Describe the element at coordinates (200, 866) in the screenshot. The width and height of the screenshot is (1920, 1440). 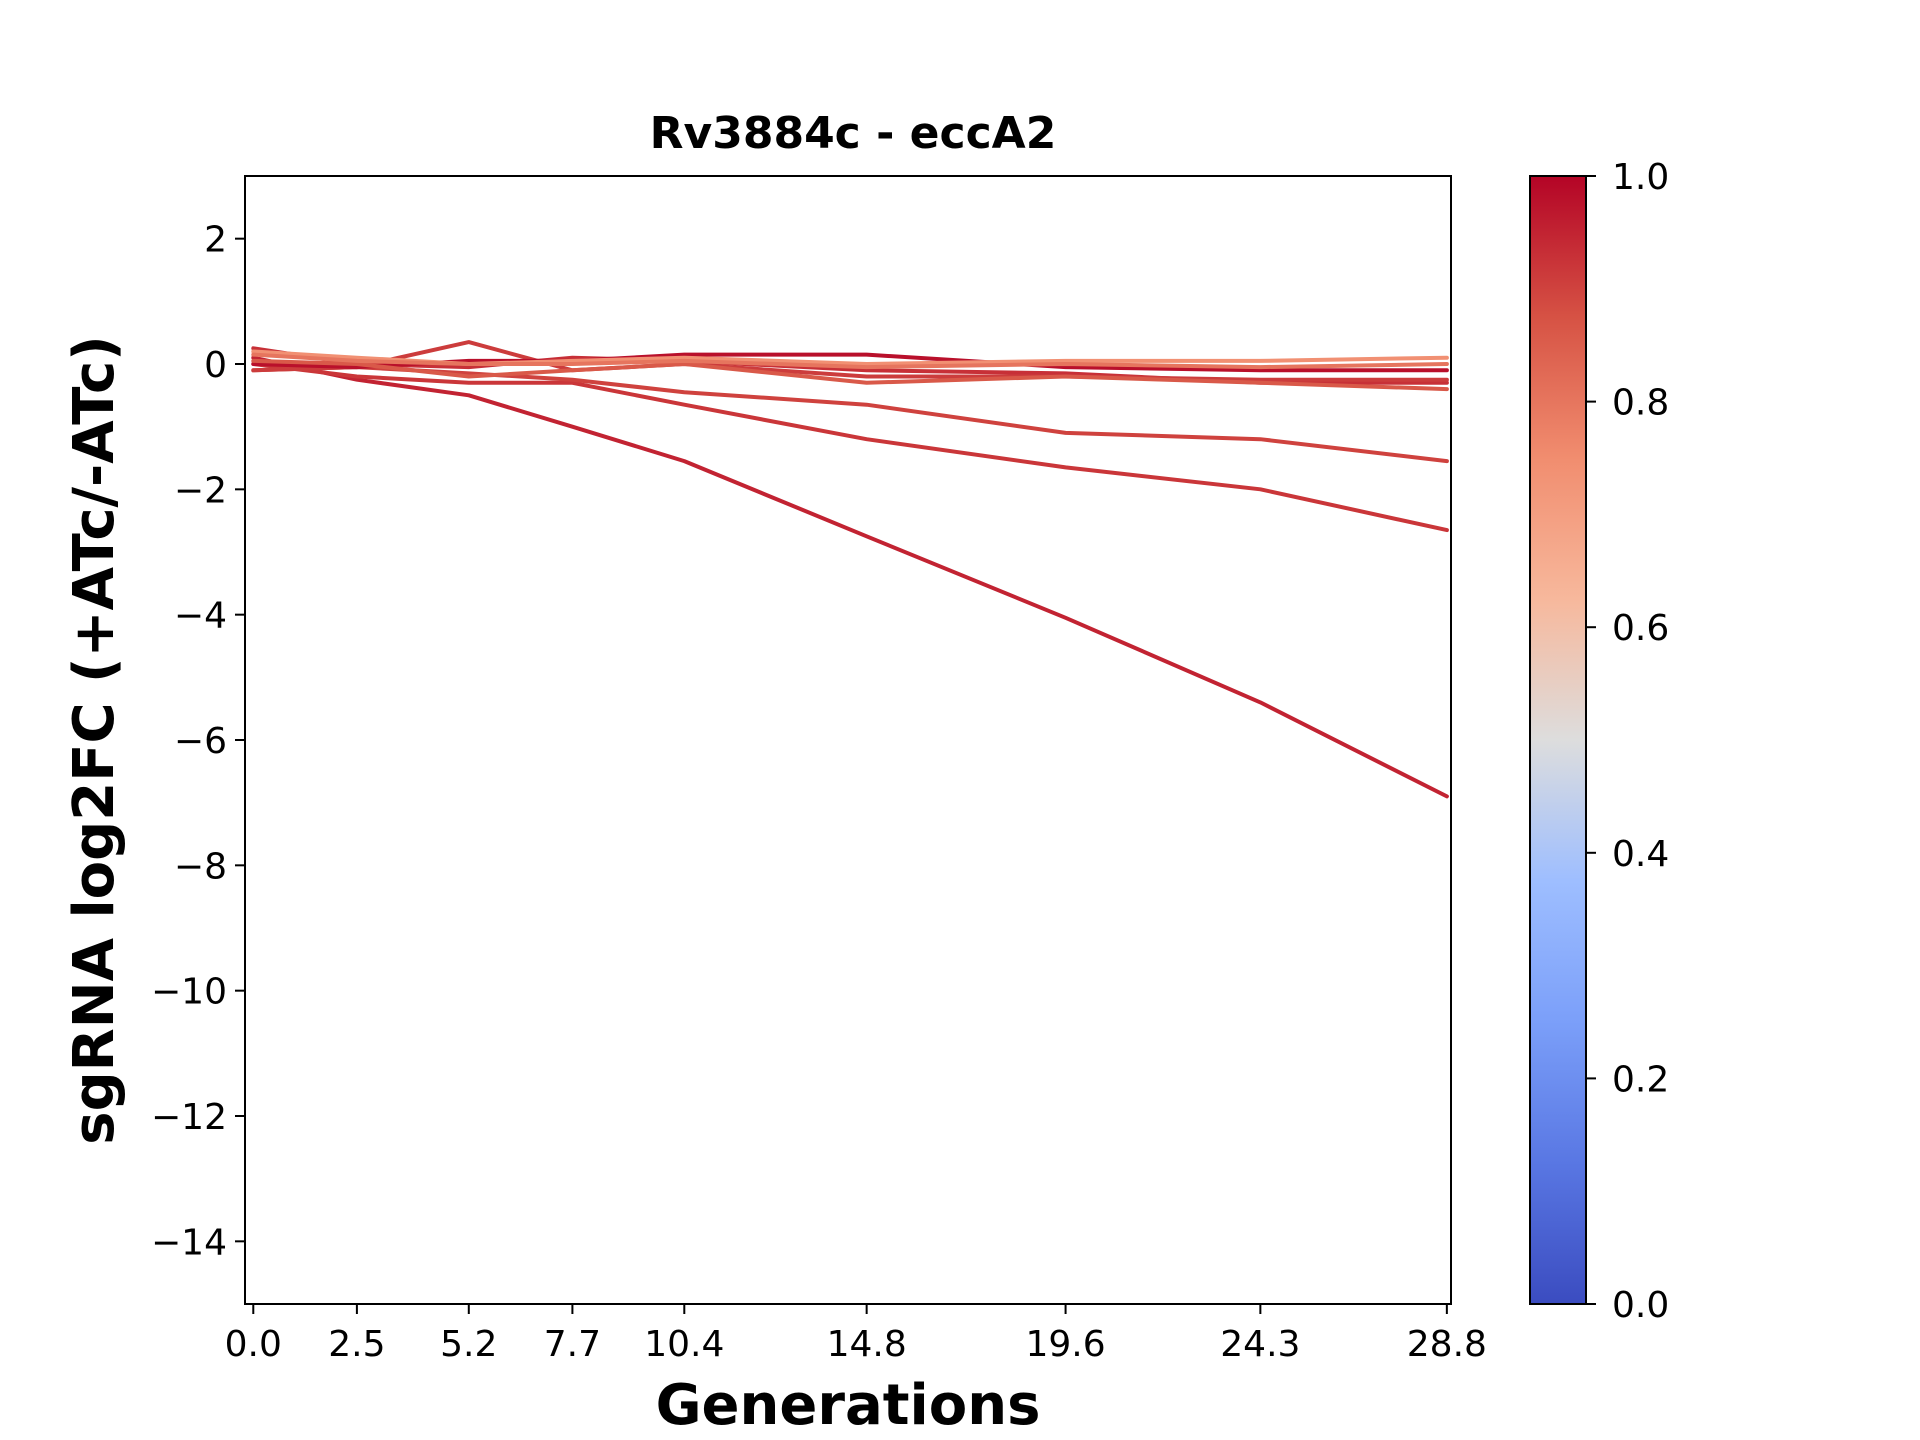
I see `y-tick-label: −8` at that location.